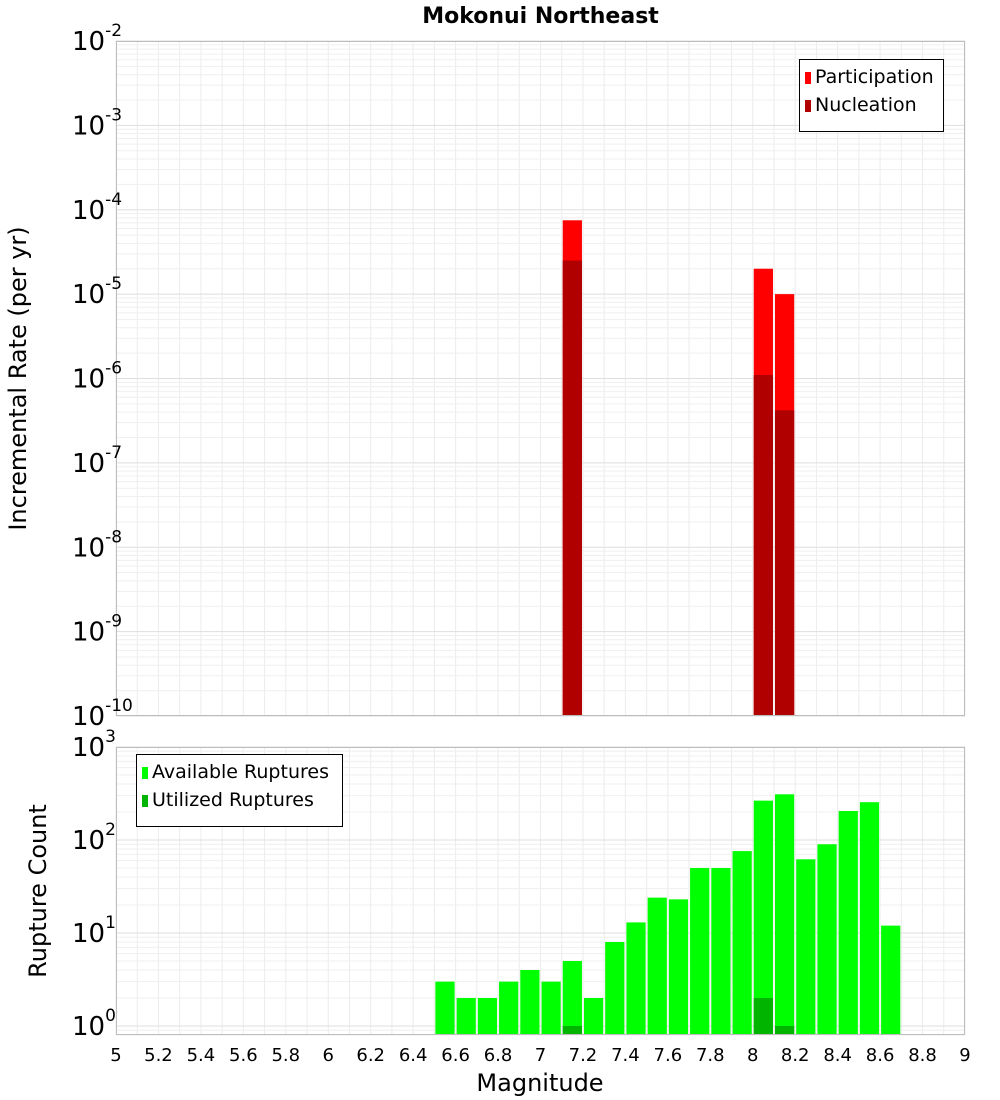  I want to click on top-plot-legend: Participation Nucleation, so click(871, 95).